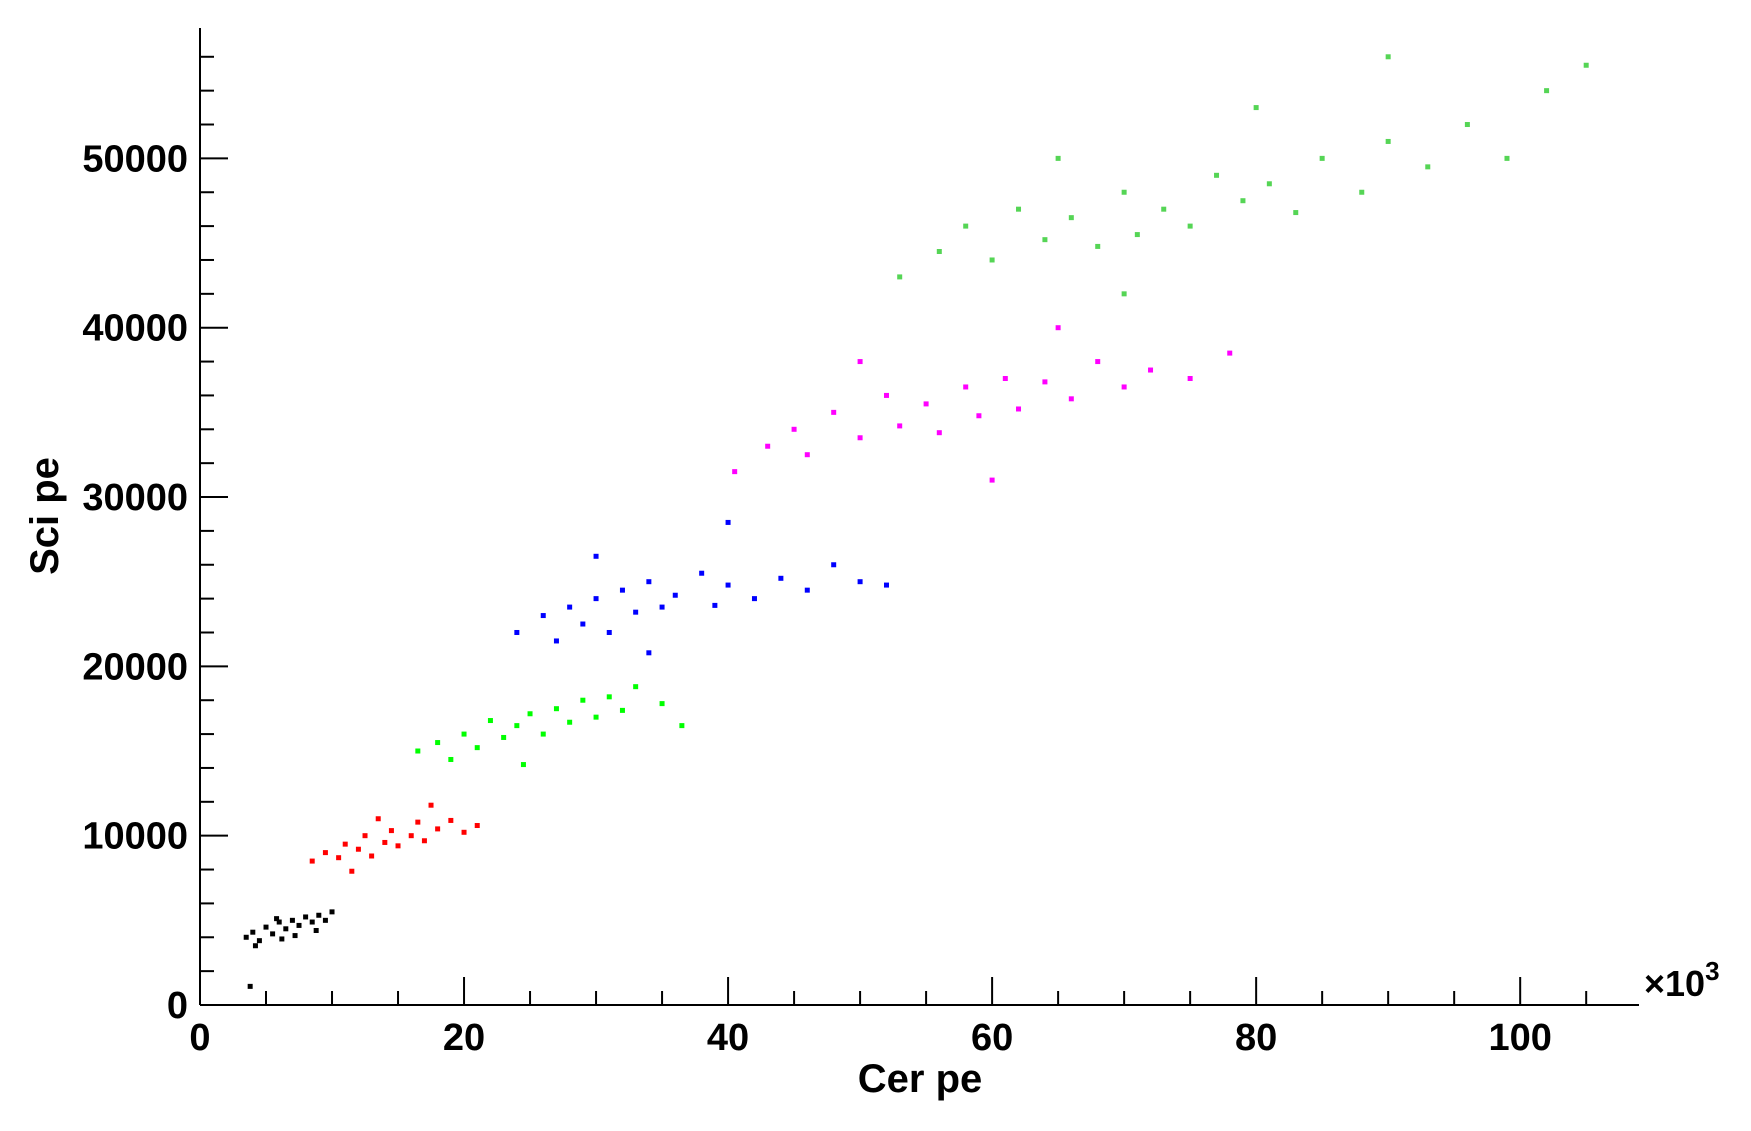 The width and height of the screenshot is (1751, 1131). Describe the element at coordinates (45, 516) in the screenshot. I see `y-axis-title: Sci pe` at that location.